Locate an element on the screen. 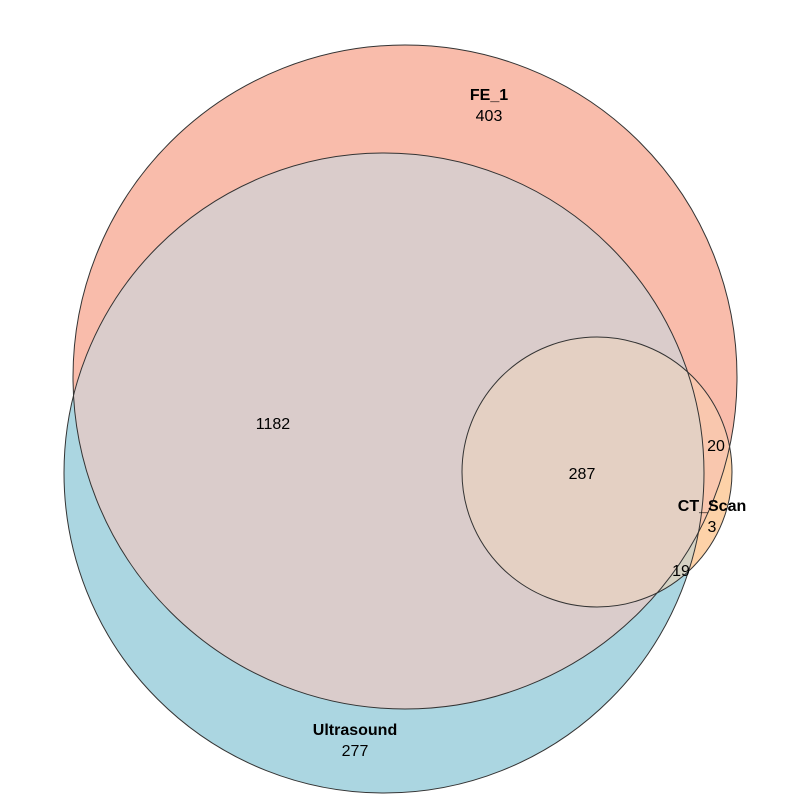 The image size is (800, 800). fe1-ctscan-count: 20 is located at coordinates (716, 446).